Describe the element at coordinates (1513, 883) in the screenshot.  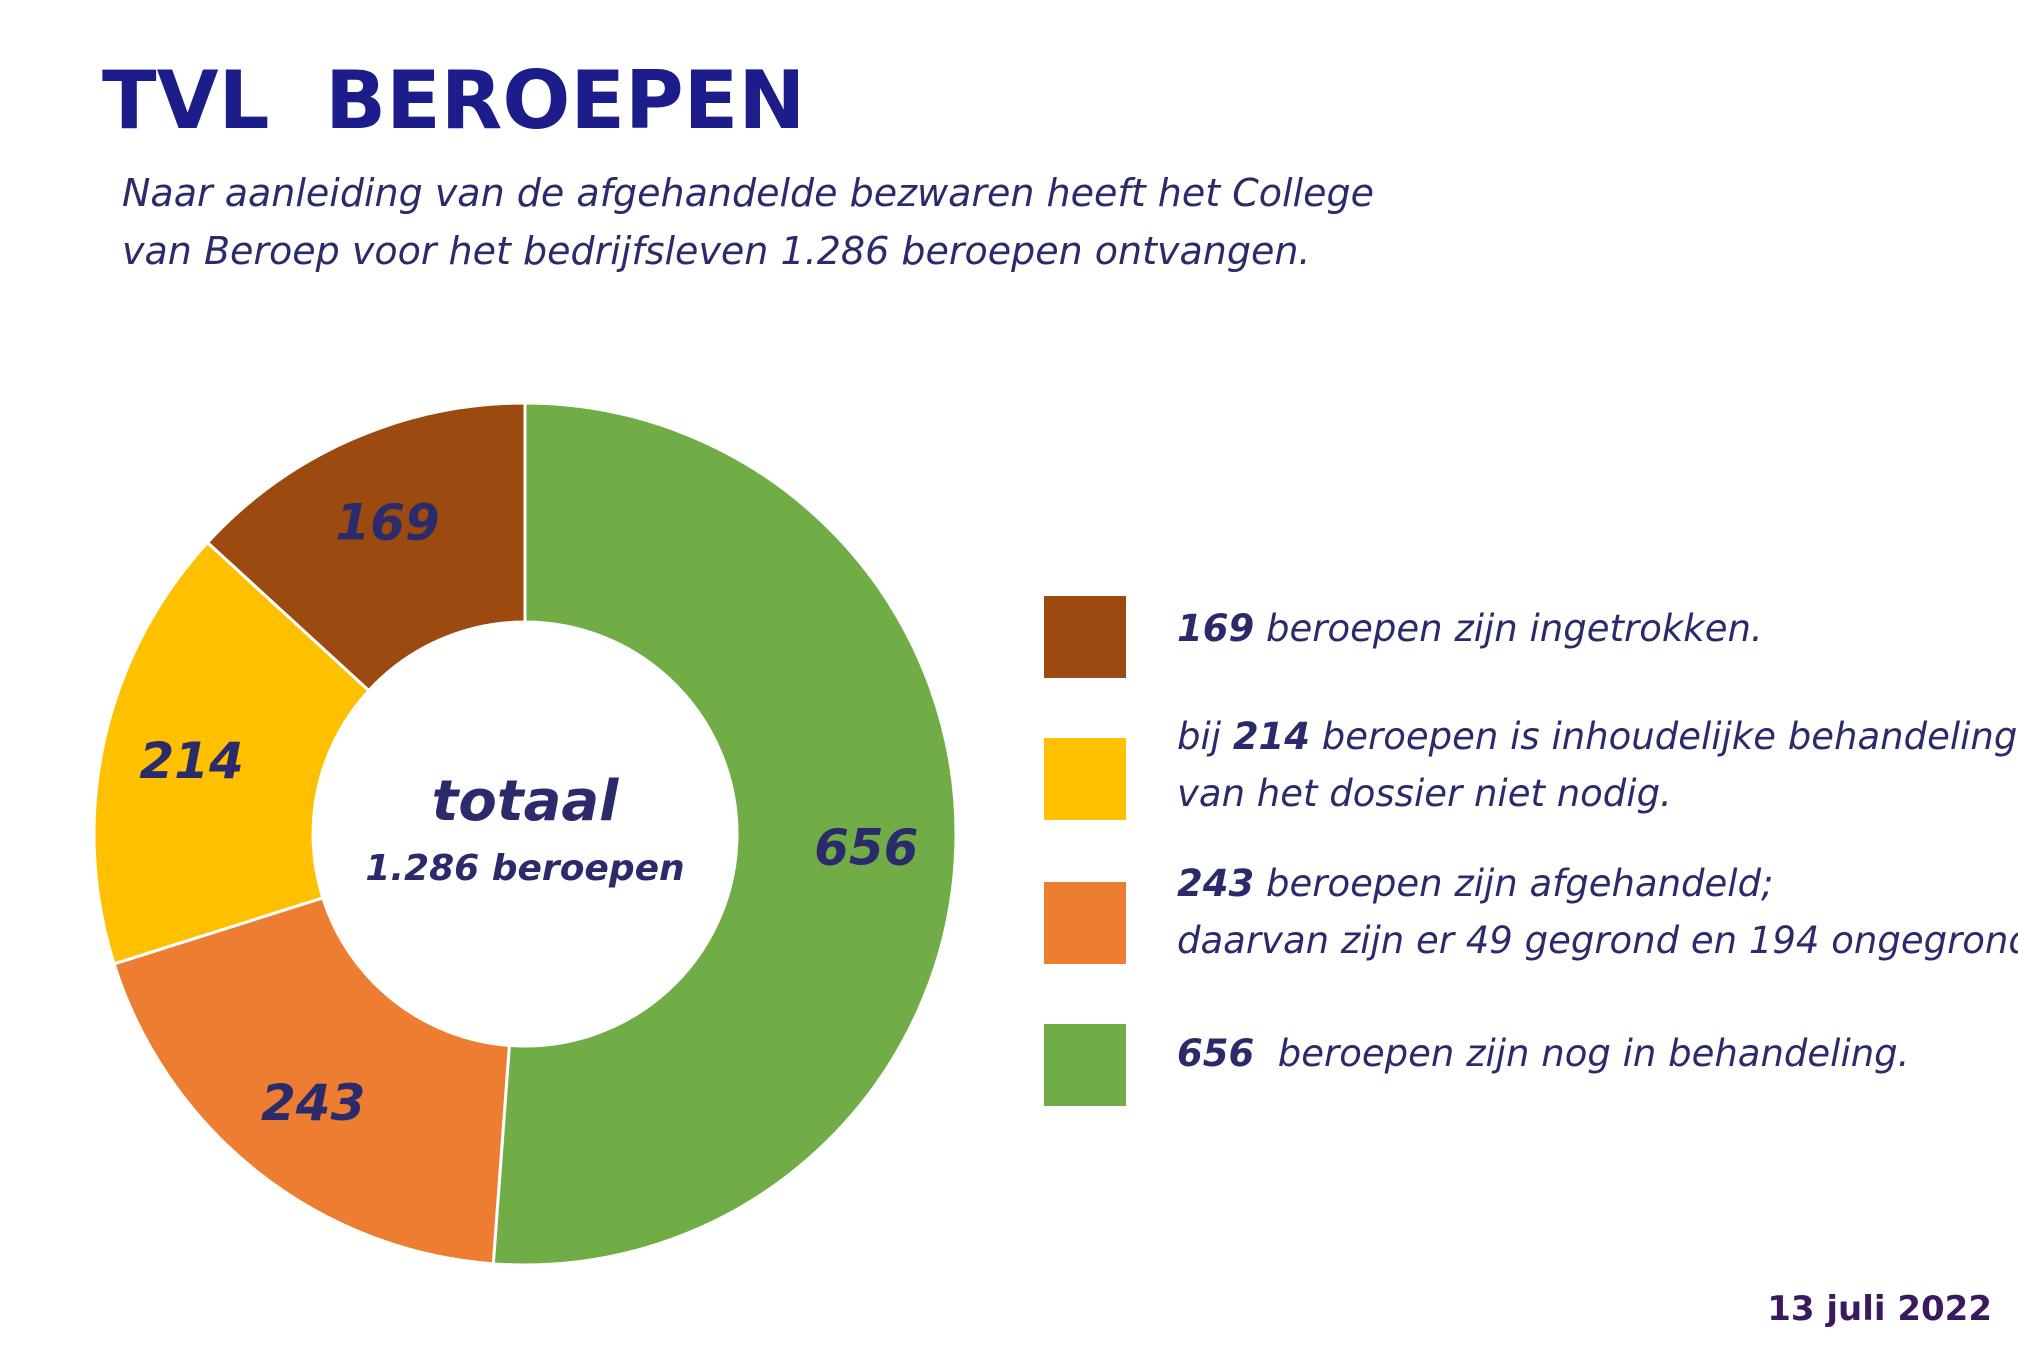
I see `legend-suffix: beroepen zijn afgehandeld;` at that location.